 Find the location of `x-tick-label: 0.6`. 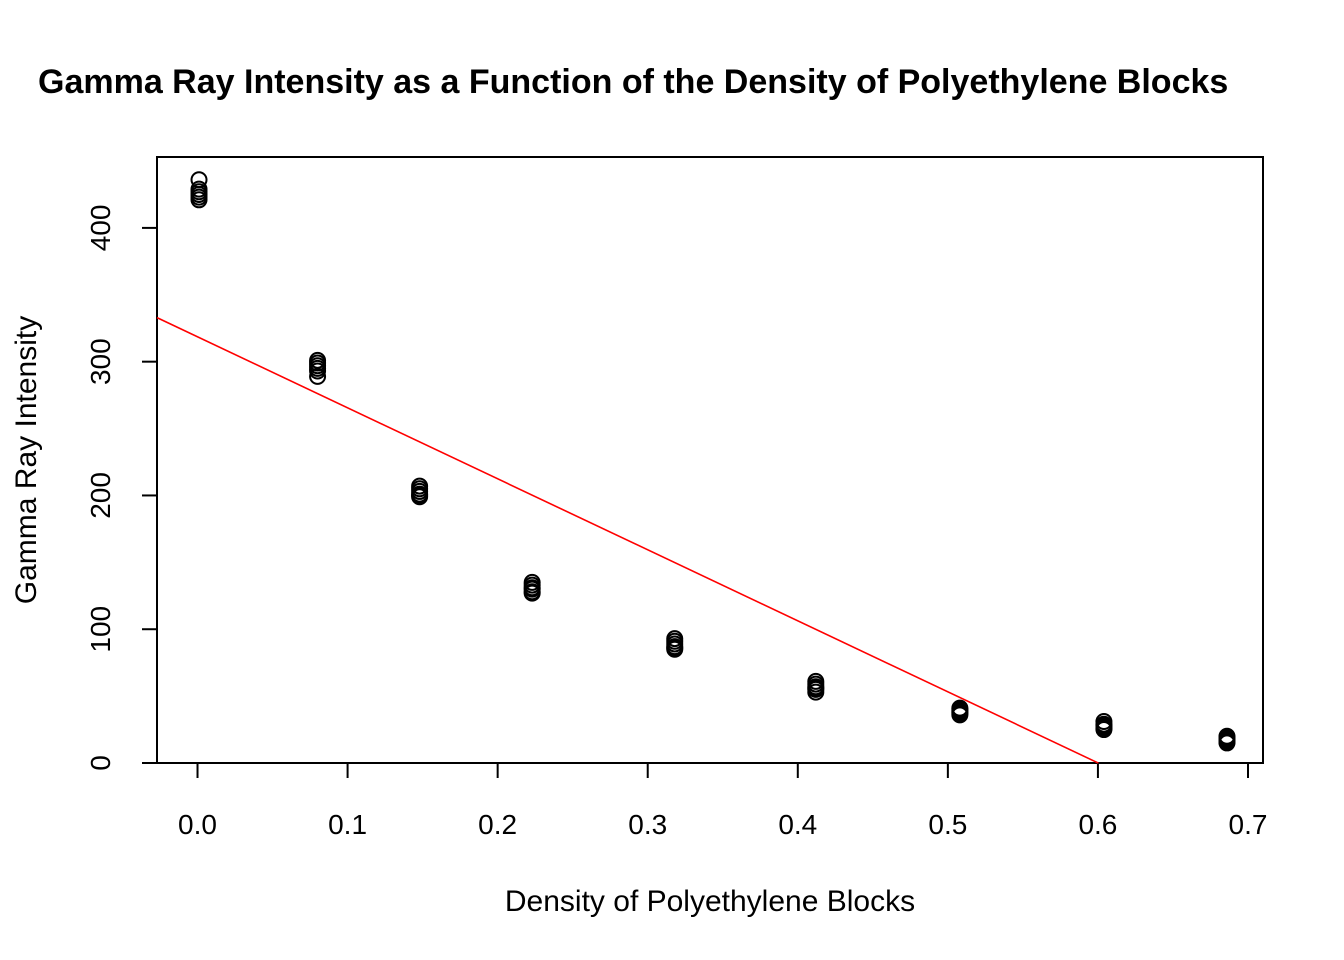

x-tick-label: 0.6 is located at coordinates (1097, 824).